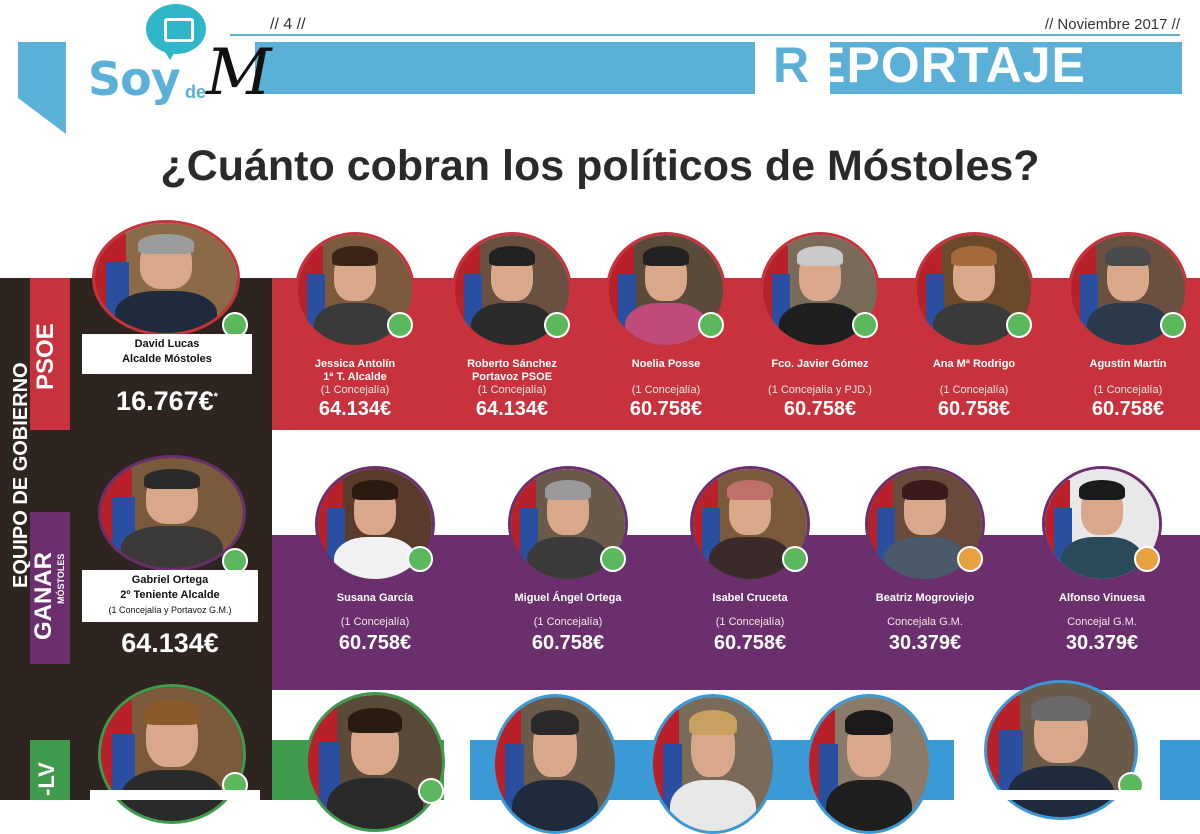  Describe the element at coordinates (974, 390) in the screenshot. I see `psoe-member-5-detail: (1 Concejalía)` at that location.